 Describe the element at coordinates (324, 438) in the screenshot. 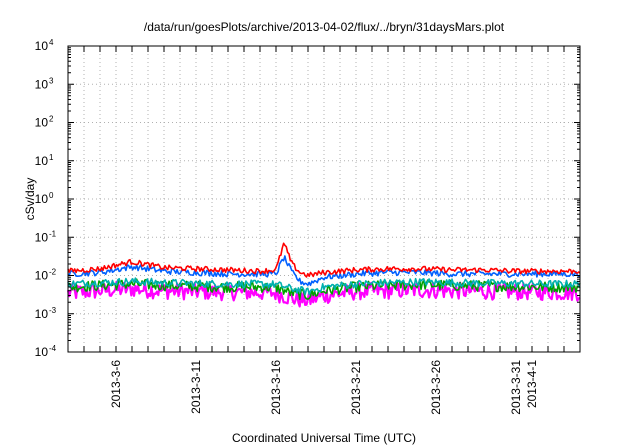

I see `x-axis-label: Coordinated Universal Time (UTC)` at that location.